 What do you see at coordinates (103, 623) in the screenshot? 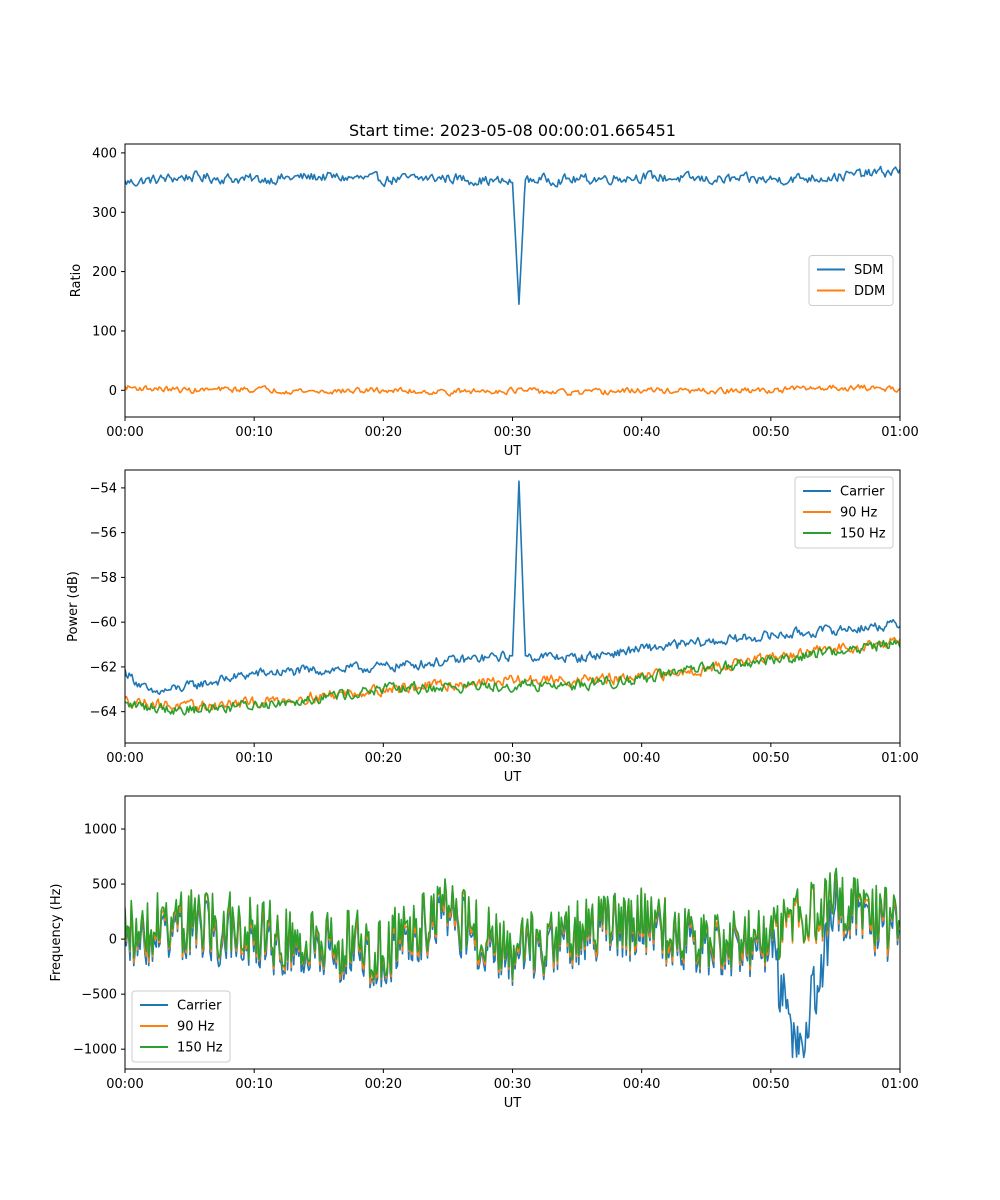
I see `y-tick-label: −60` at bounding box center [103, 623].